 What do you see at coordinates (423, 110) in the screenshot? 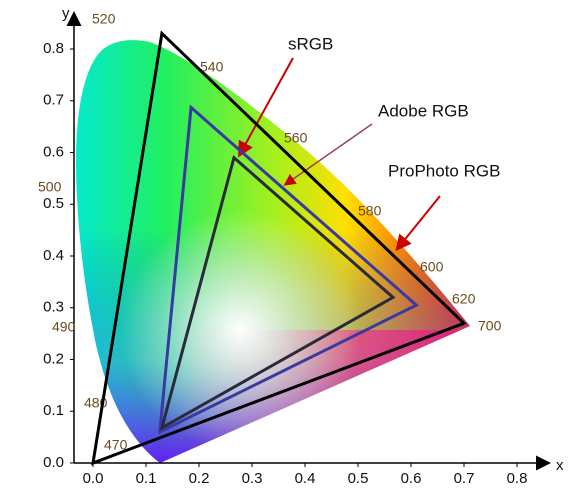
I see `gamut-label: Adobe RGB` at bounding box center [423, 110].